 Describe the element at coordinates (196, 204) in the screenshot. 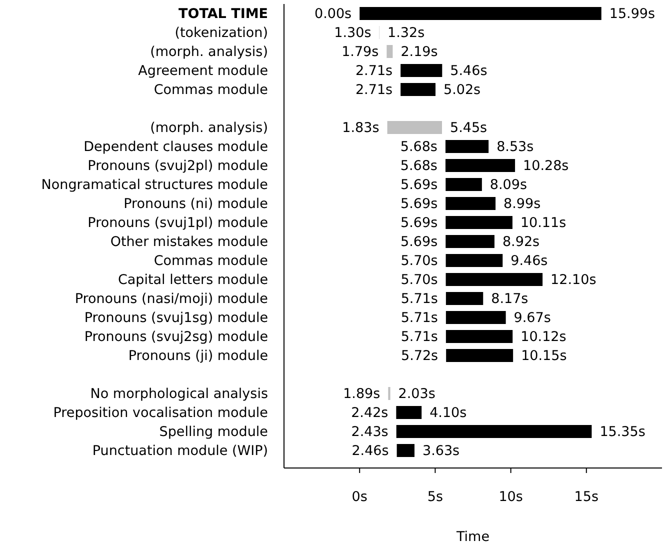

I see `y-tick-label: Pronouns (ni) module` at that location.